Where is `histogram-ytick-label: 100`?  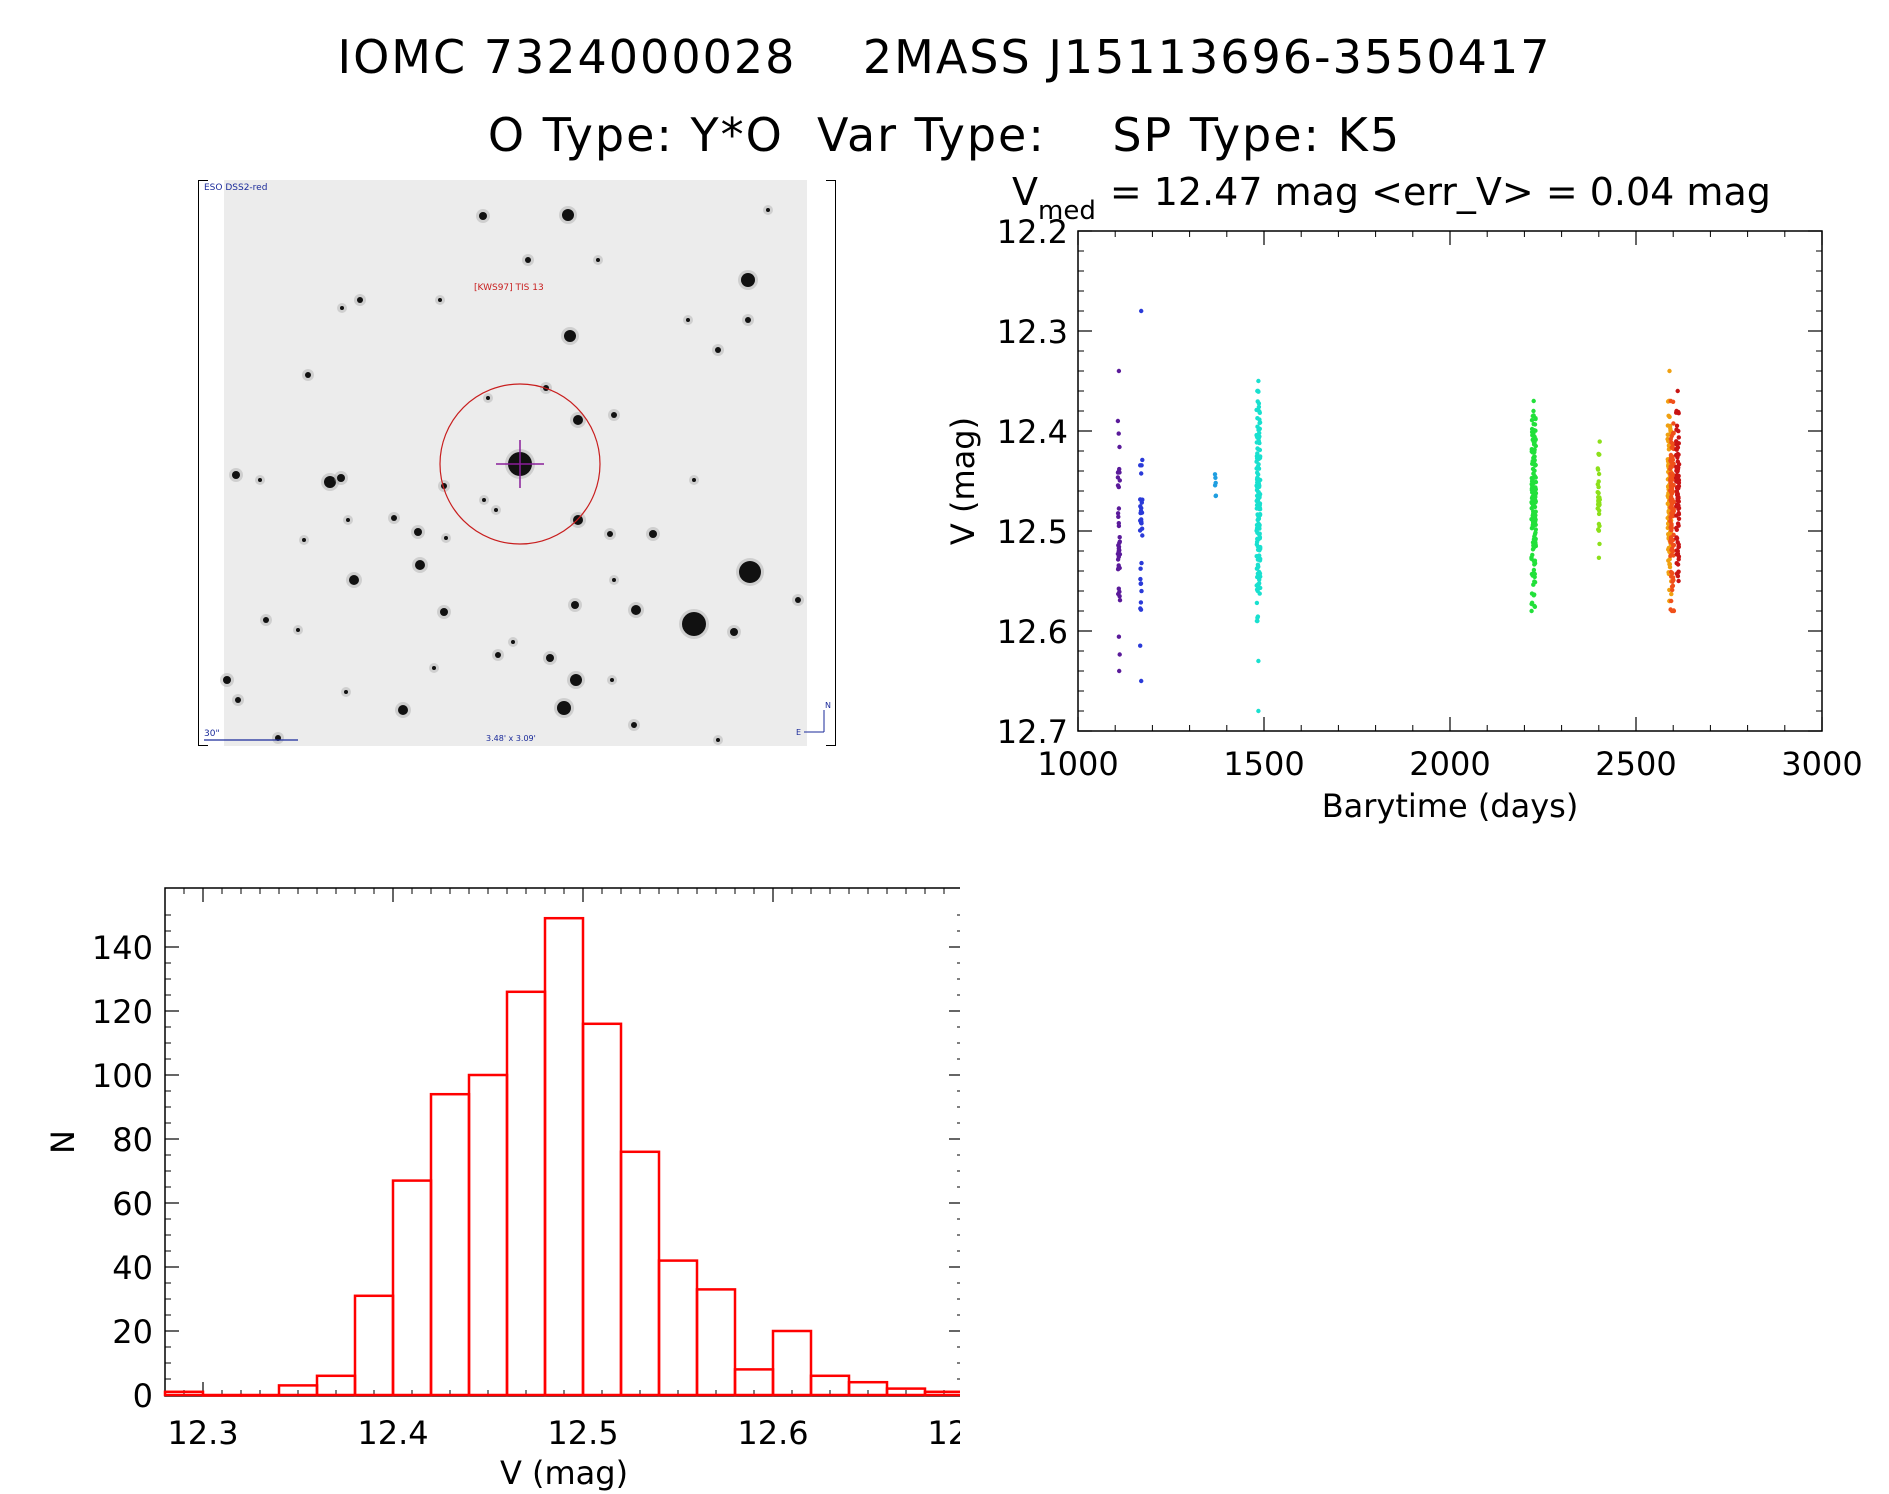
histogram-ytick-label: 100 is located at coordinates (122, 1076).